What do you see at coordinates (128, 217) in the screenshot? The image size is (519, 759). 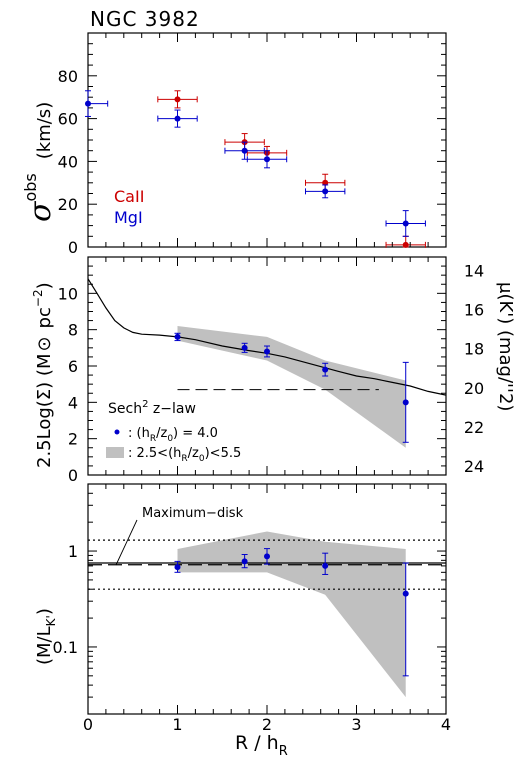 I see `legend-mgi: MgI` at bounding box center [128, 217].